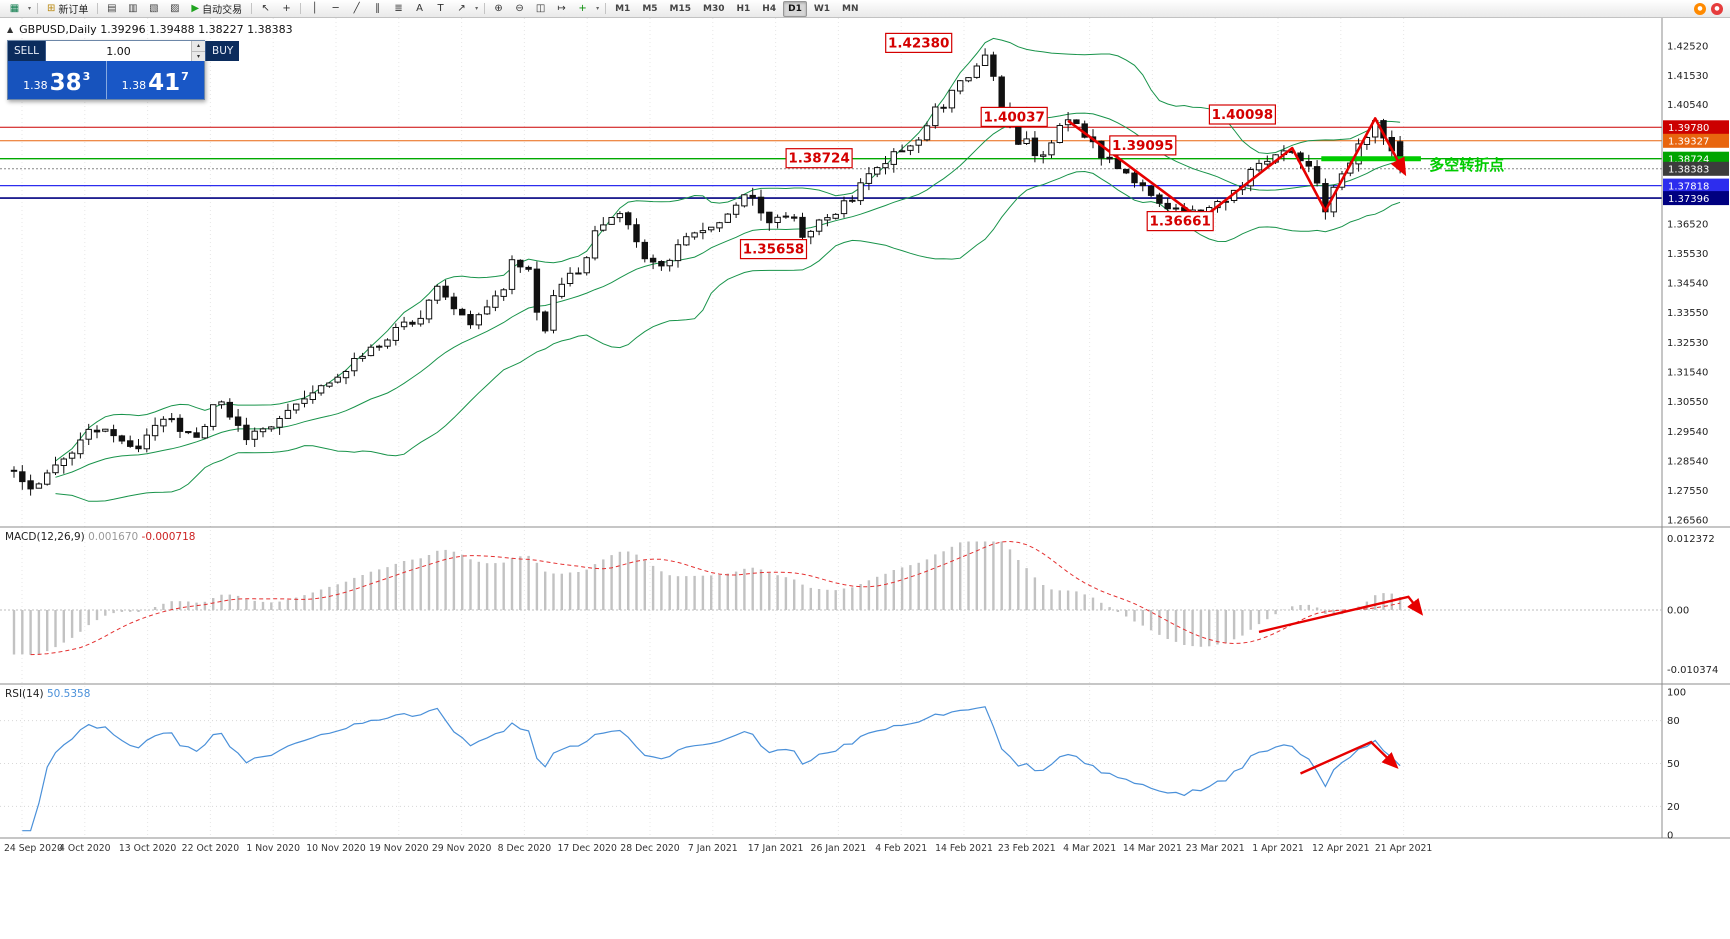 The image size is (1730, 939). Describe the element at coordinates (100, 537) in the screenshot. I see `macd-indicator-label: MACD(12,26,9) 0.001670 -0.000718` at that location.